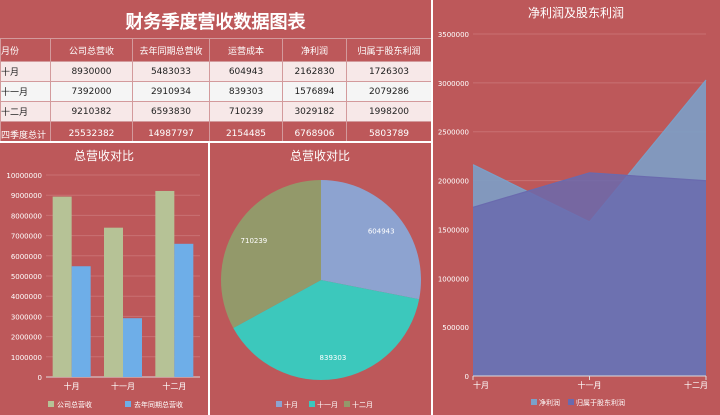 This screenshot has height=415, width=720. What do you see at coordinates (91, 111) in the screenshot?
I see `cell-value: 9210382` at bounding box center [91, 111].